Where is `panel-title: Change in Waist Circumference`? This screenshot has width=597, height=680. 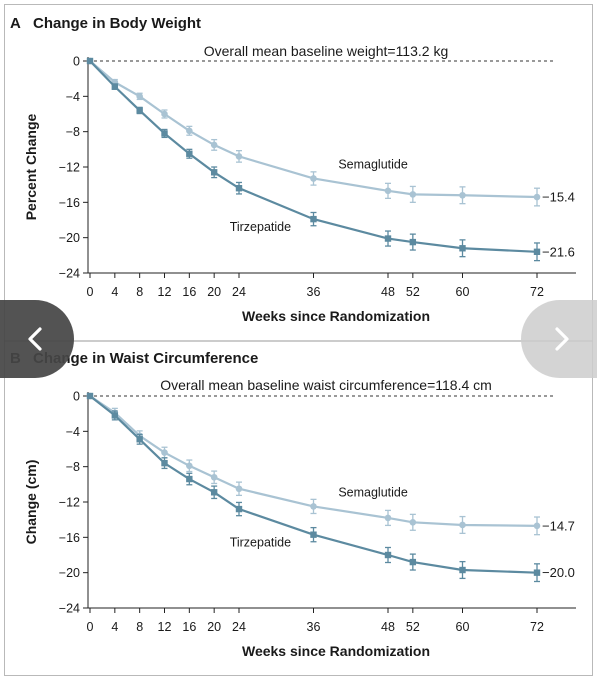 panel-title: Change in Waist Circumference is located at coordinates (145, 358).